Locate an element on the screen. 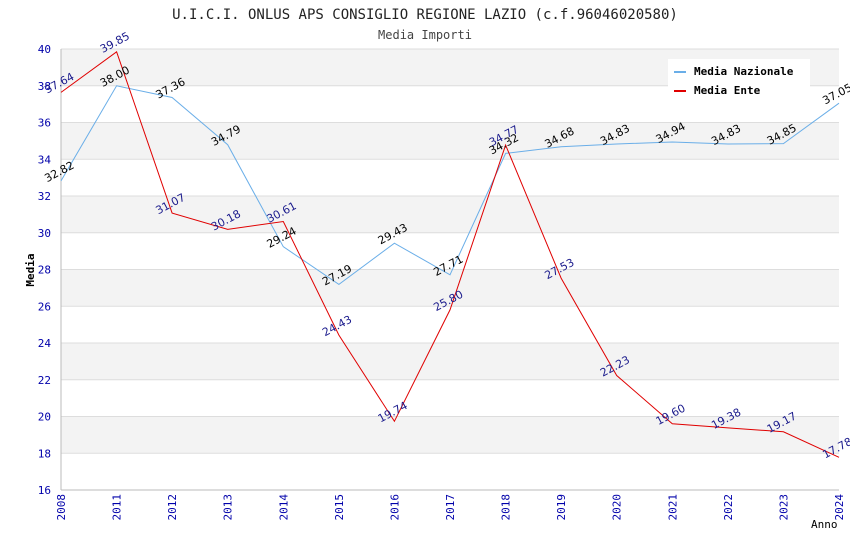  legend-box is located at coordinates (739, 80).